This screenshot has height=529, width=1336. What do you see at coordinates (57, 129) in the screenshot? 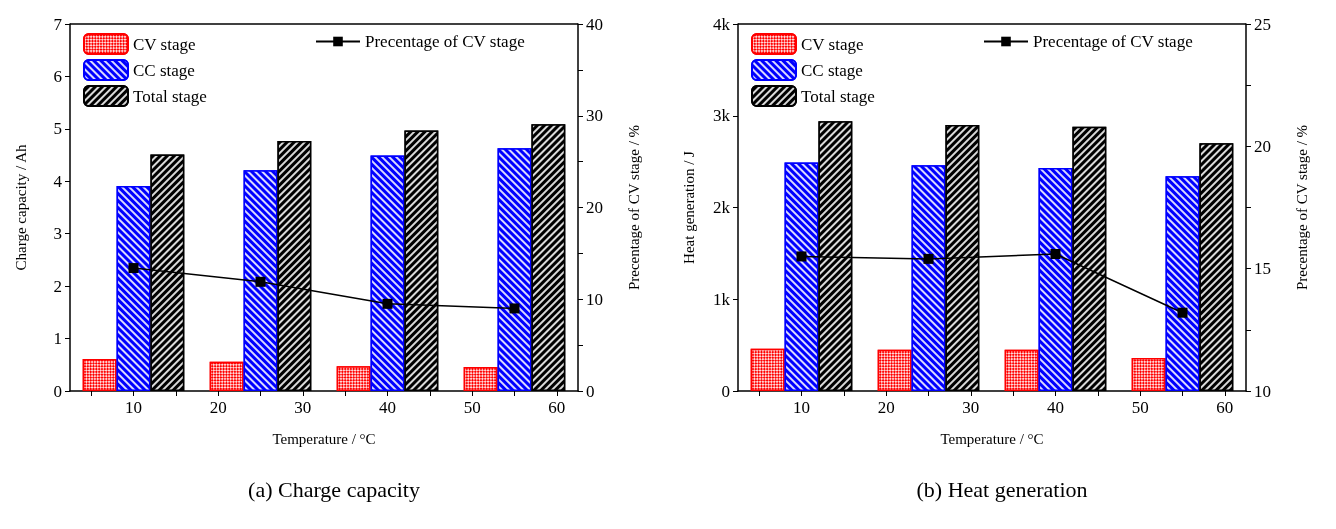
I see `y-tick-label: 5` at bounding box center [57, 129].